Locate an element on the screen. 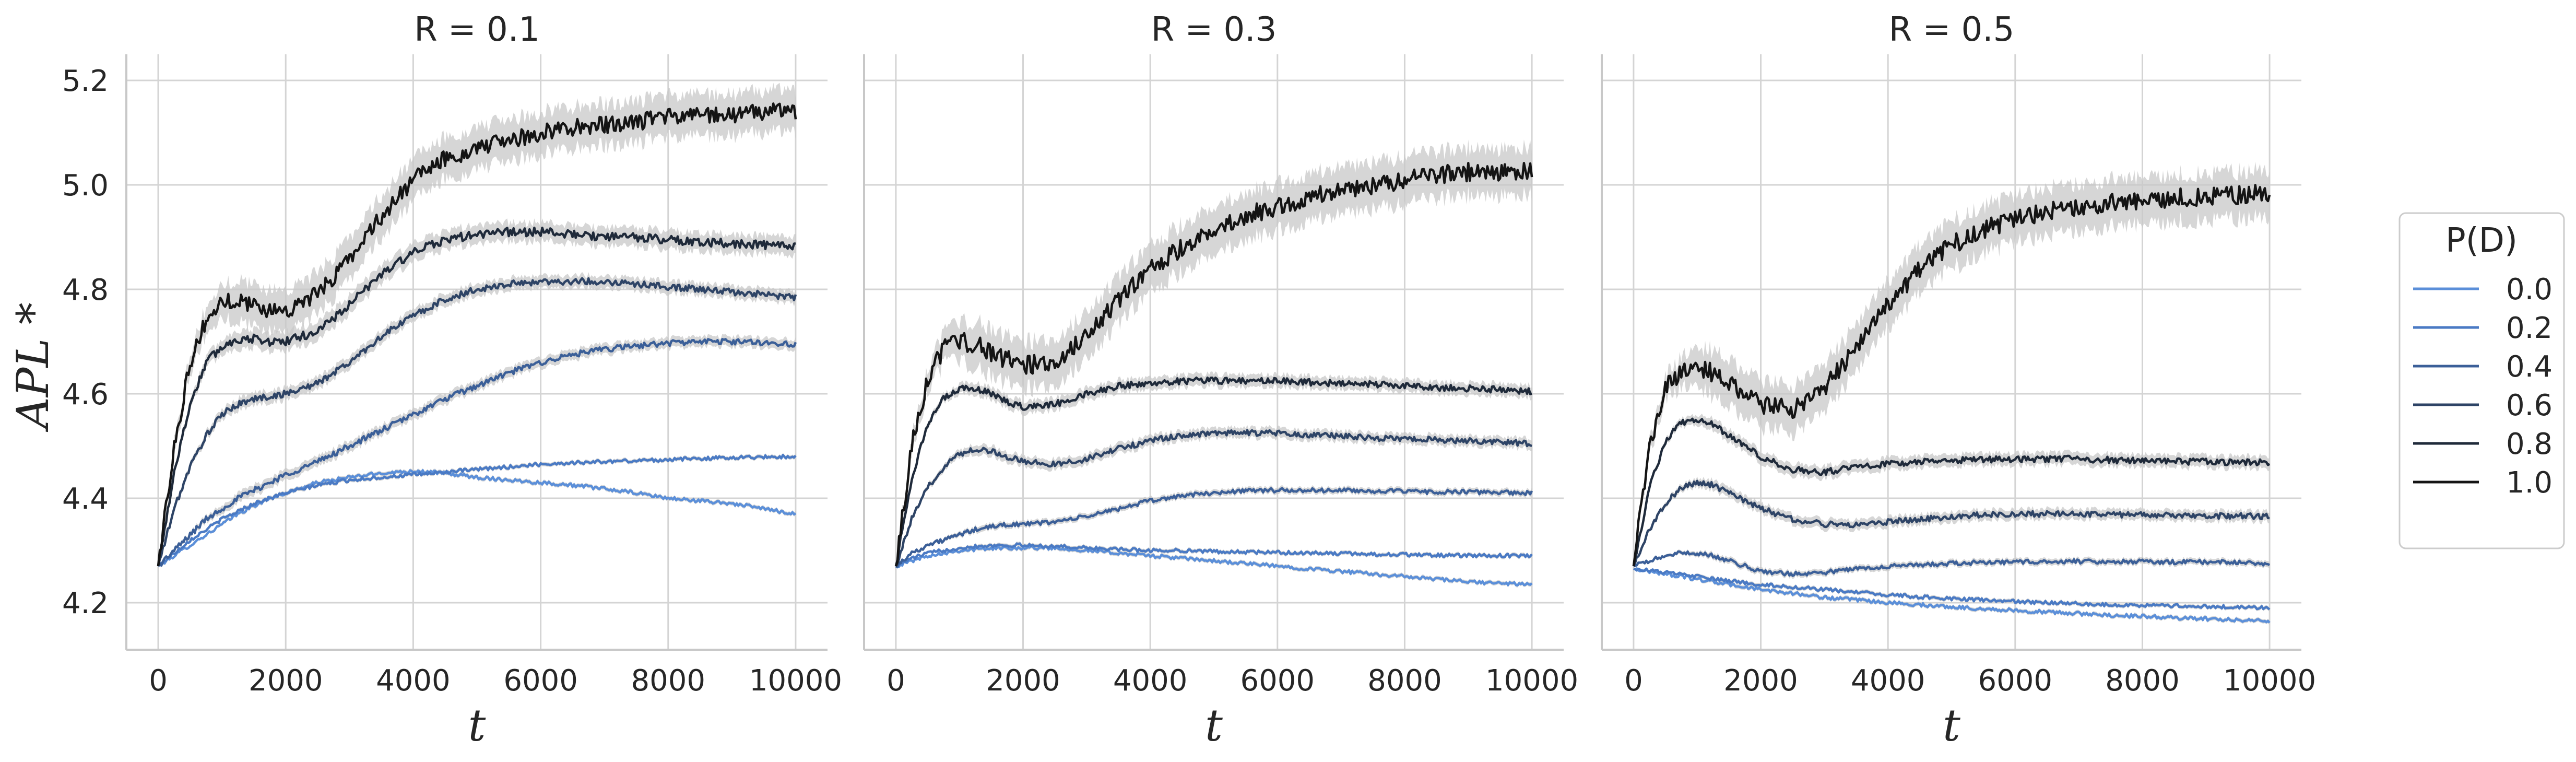 This screenshot has width=2576, height=762. legend-label: 0.8 is located at coordinates (2529, 444).